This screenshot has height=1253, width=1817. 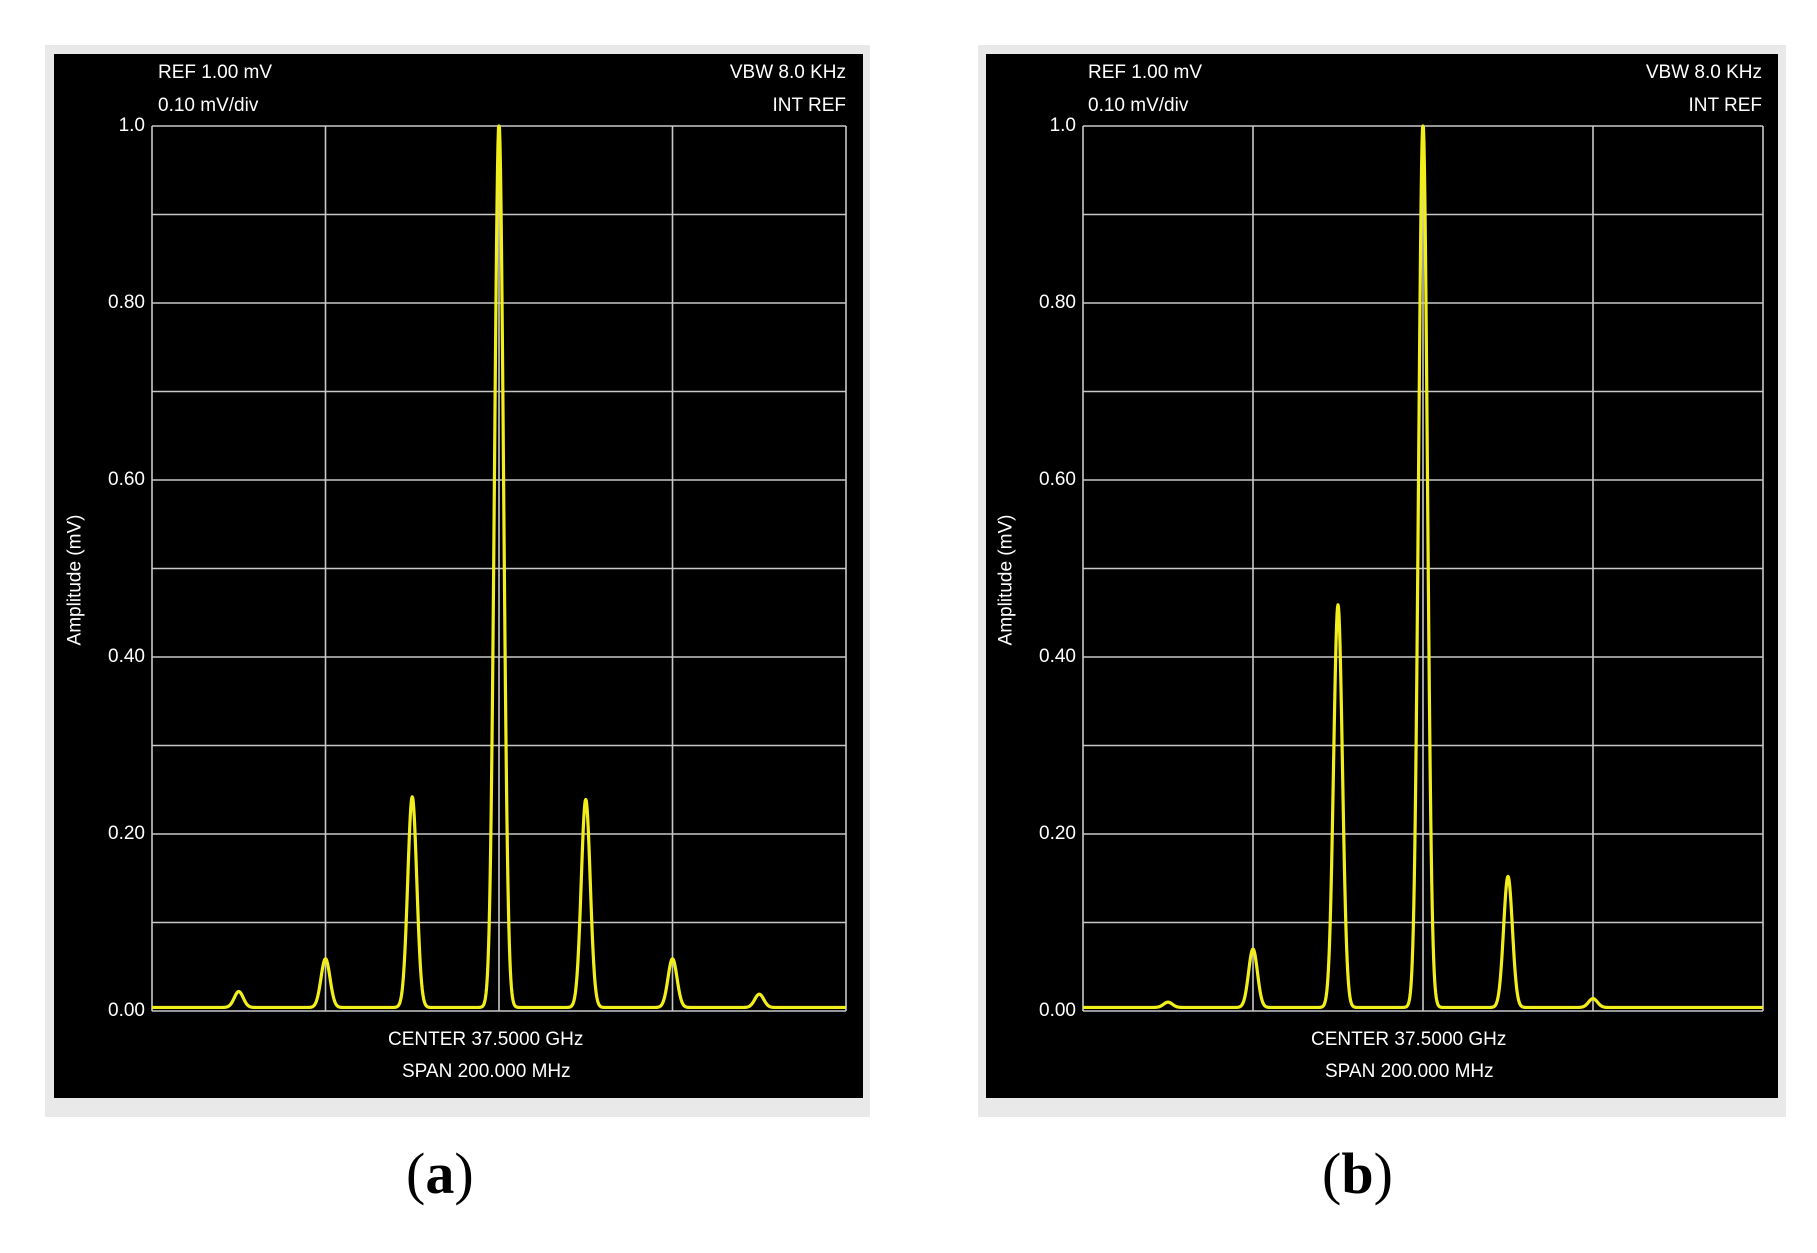 What do you see at coordinates (1062, 125) in the screenshot?
I see `panel-b-y-tick-label: 1.0` at bounding box center [1062, 125].